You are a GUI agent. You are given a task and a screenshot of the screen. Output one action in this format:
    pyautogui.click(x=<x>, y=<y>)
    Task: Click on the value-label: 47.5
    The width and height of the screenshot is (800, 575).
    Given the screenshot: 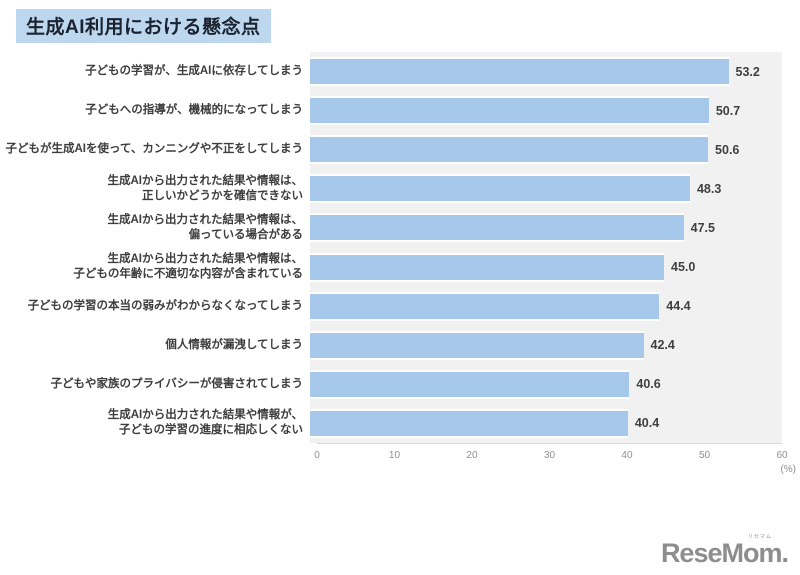 What is the action you would take?
    pyautogui.click(x=702, y=227)
    